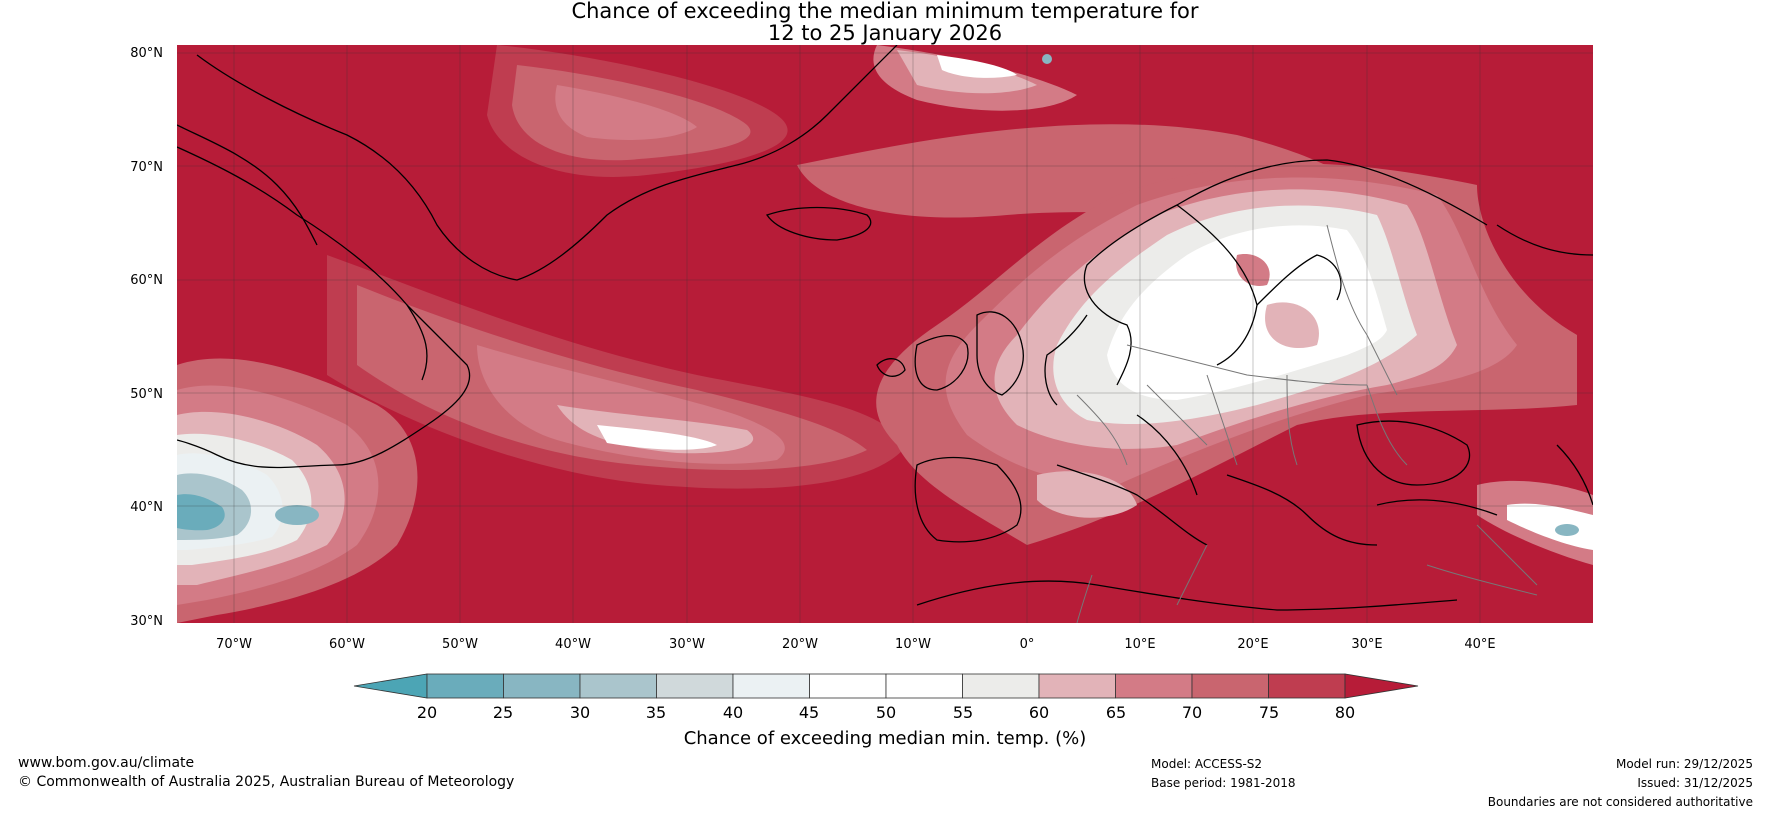 The width and height of the screenshot is (1770, 816). I want to click on colorbar-tick-30: 30, so click(580, 712).